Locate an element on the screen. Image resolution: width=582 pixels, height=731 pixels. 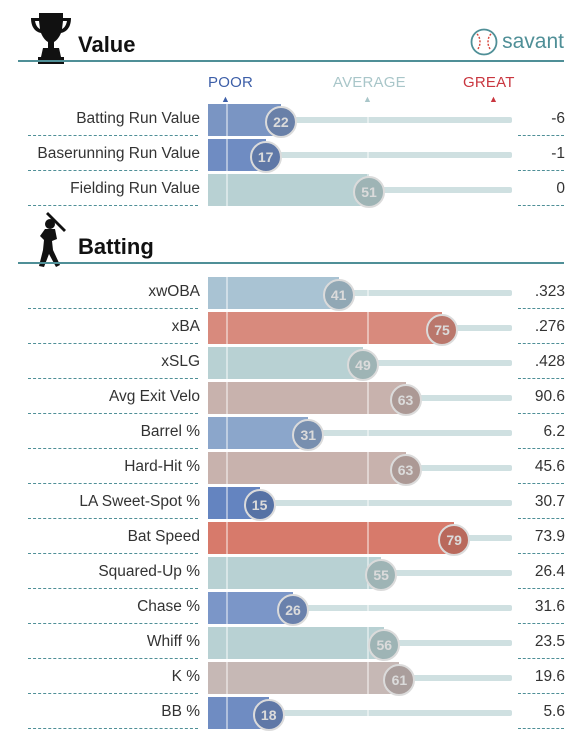
savant-brand: savant is located at coordinates (517, 42).